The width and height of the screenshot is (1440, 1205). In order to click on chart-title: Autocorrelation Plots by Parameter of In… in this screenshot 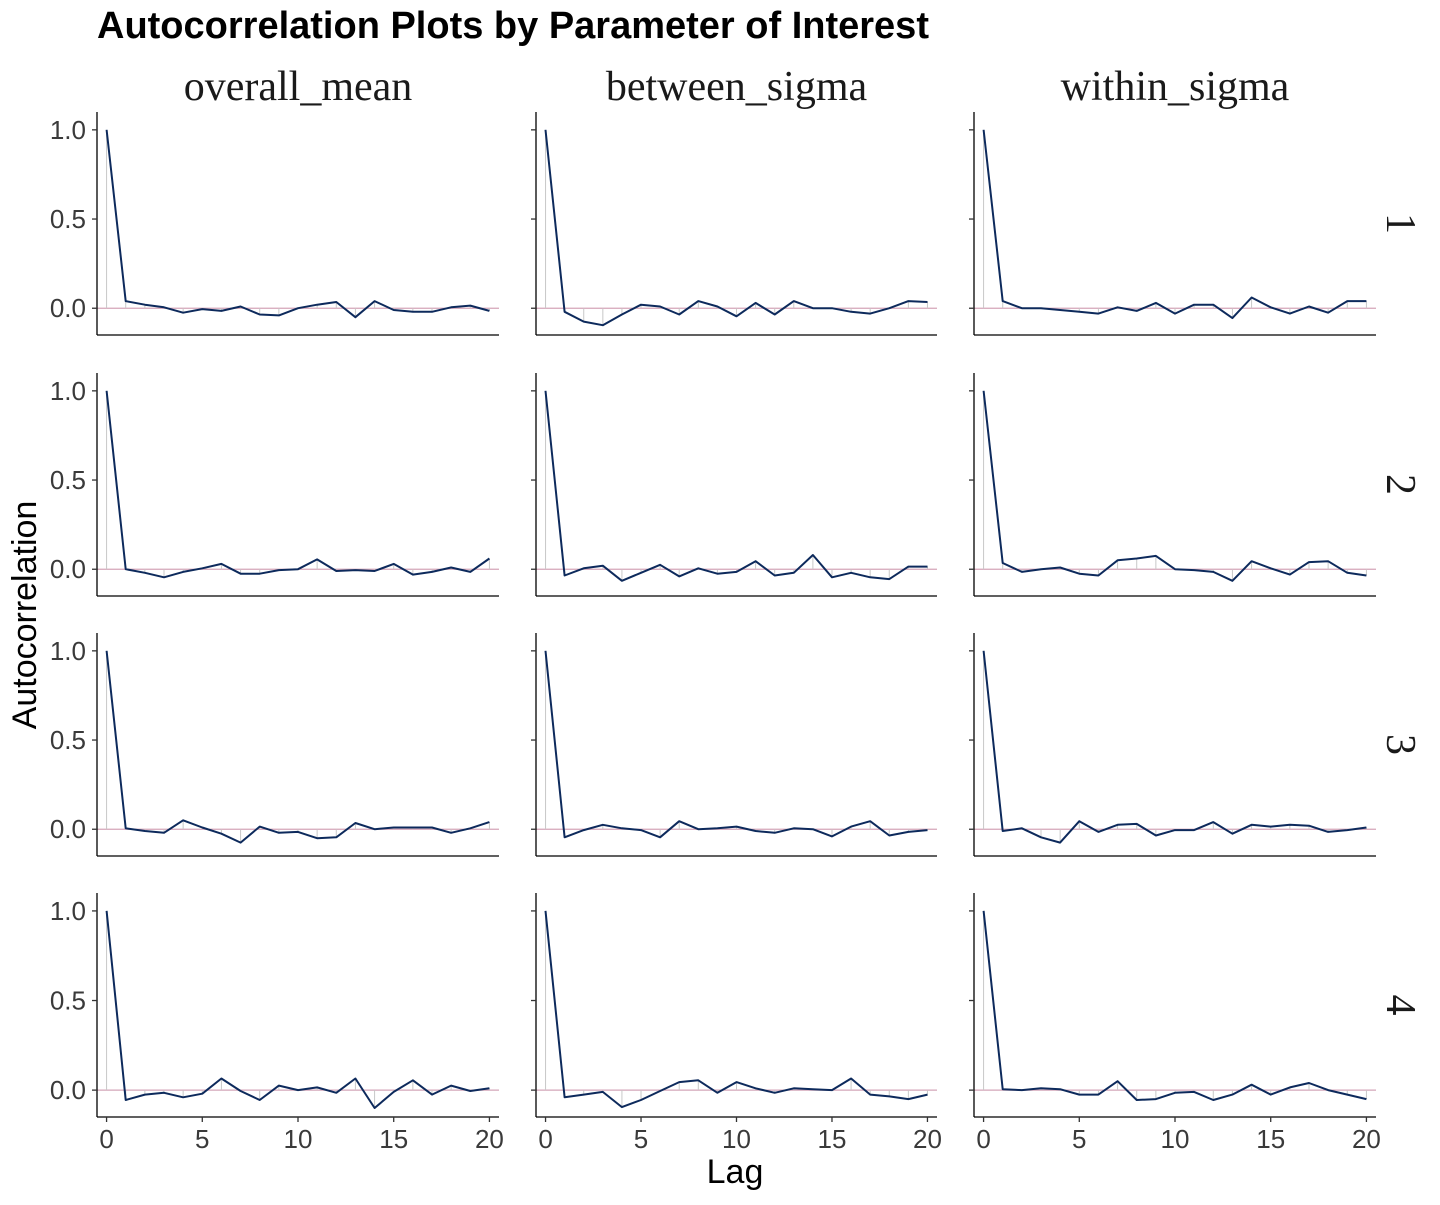, I will do `click(513, 26)`.